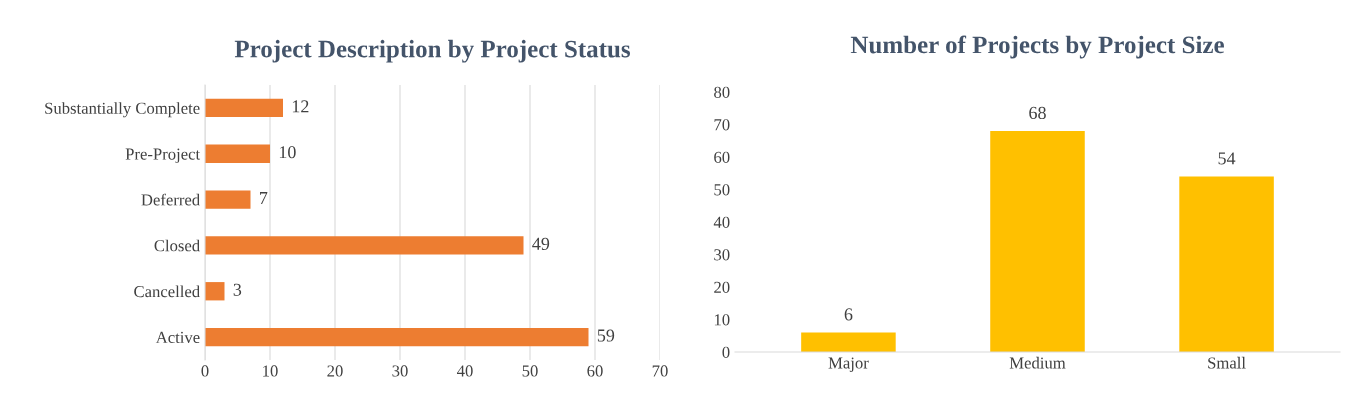 This screenshot has height=402, width=1371. I want to click on data-label: 68, so click(1037, 112).